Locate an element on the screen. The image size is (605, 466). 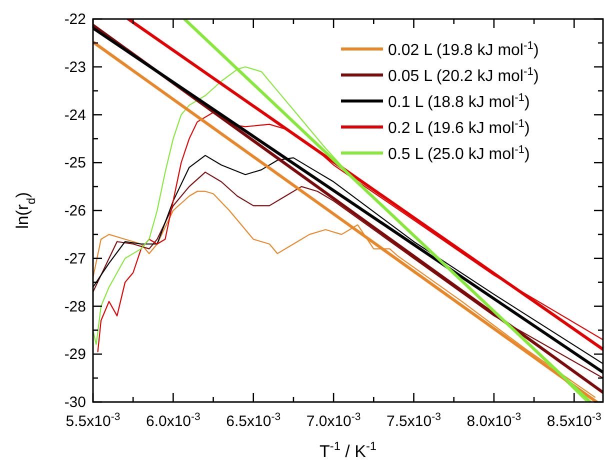
legend-label: 0.5 L (25.0 kJ mol$^{-1}$) is located at coordinates (459, 153).